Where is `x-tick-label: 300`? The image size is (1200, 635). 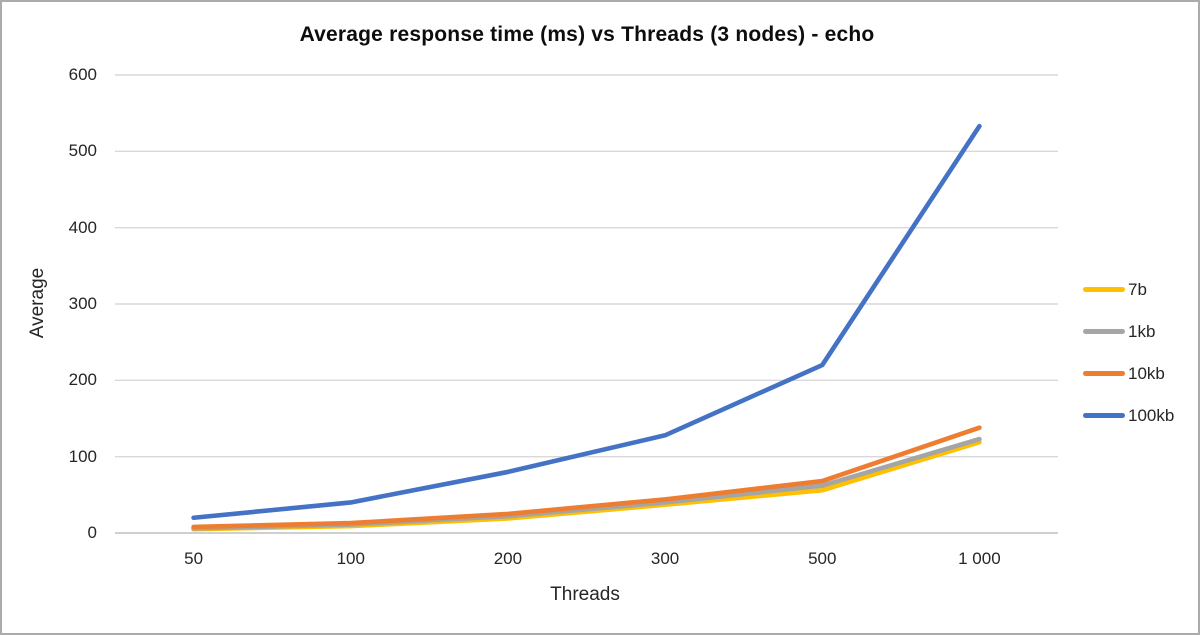
x-tick-label: 300 is located at coordinates (665, 558).